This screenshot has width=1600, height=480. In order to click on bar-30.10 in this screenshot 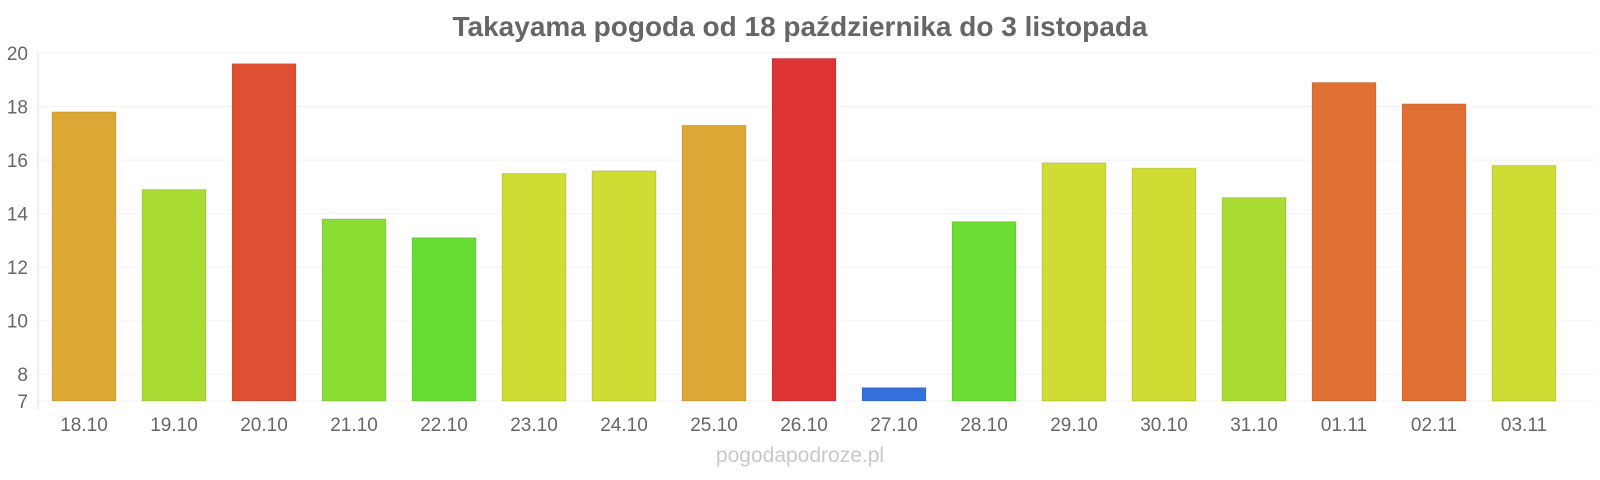, I will do `click(1164, 284)`.